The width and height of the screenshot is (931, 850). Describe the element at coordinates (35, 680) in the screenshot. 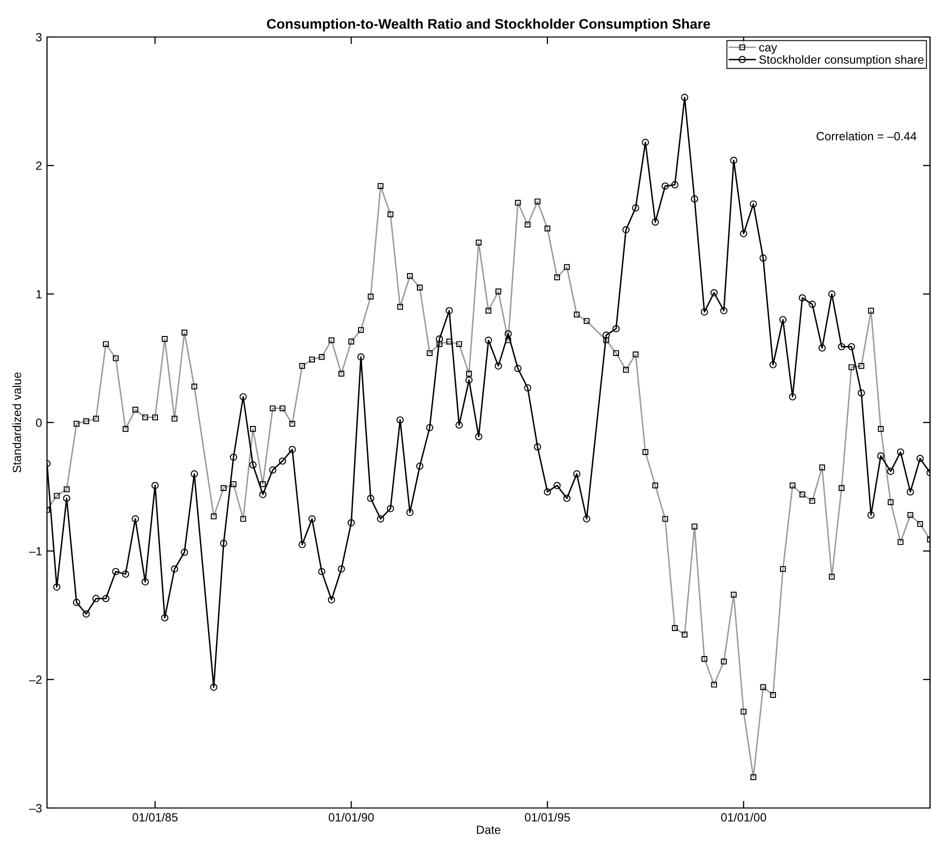

I see `y-tick-label: –2` at that location.